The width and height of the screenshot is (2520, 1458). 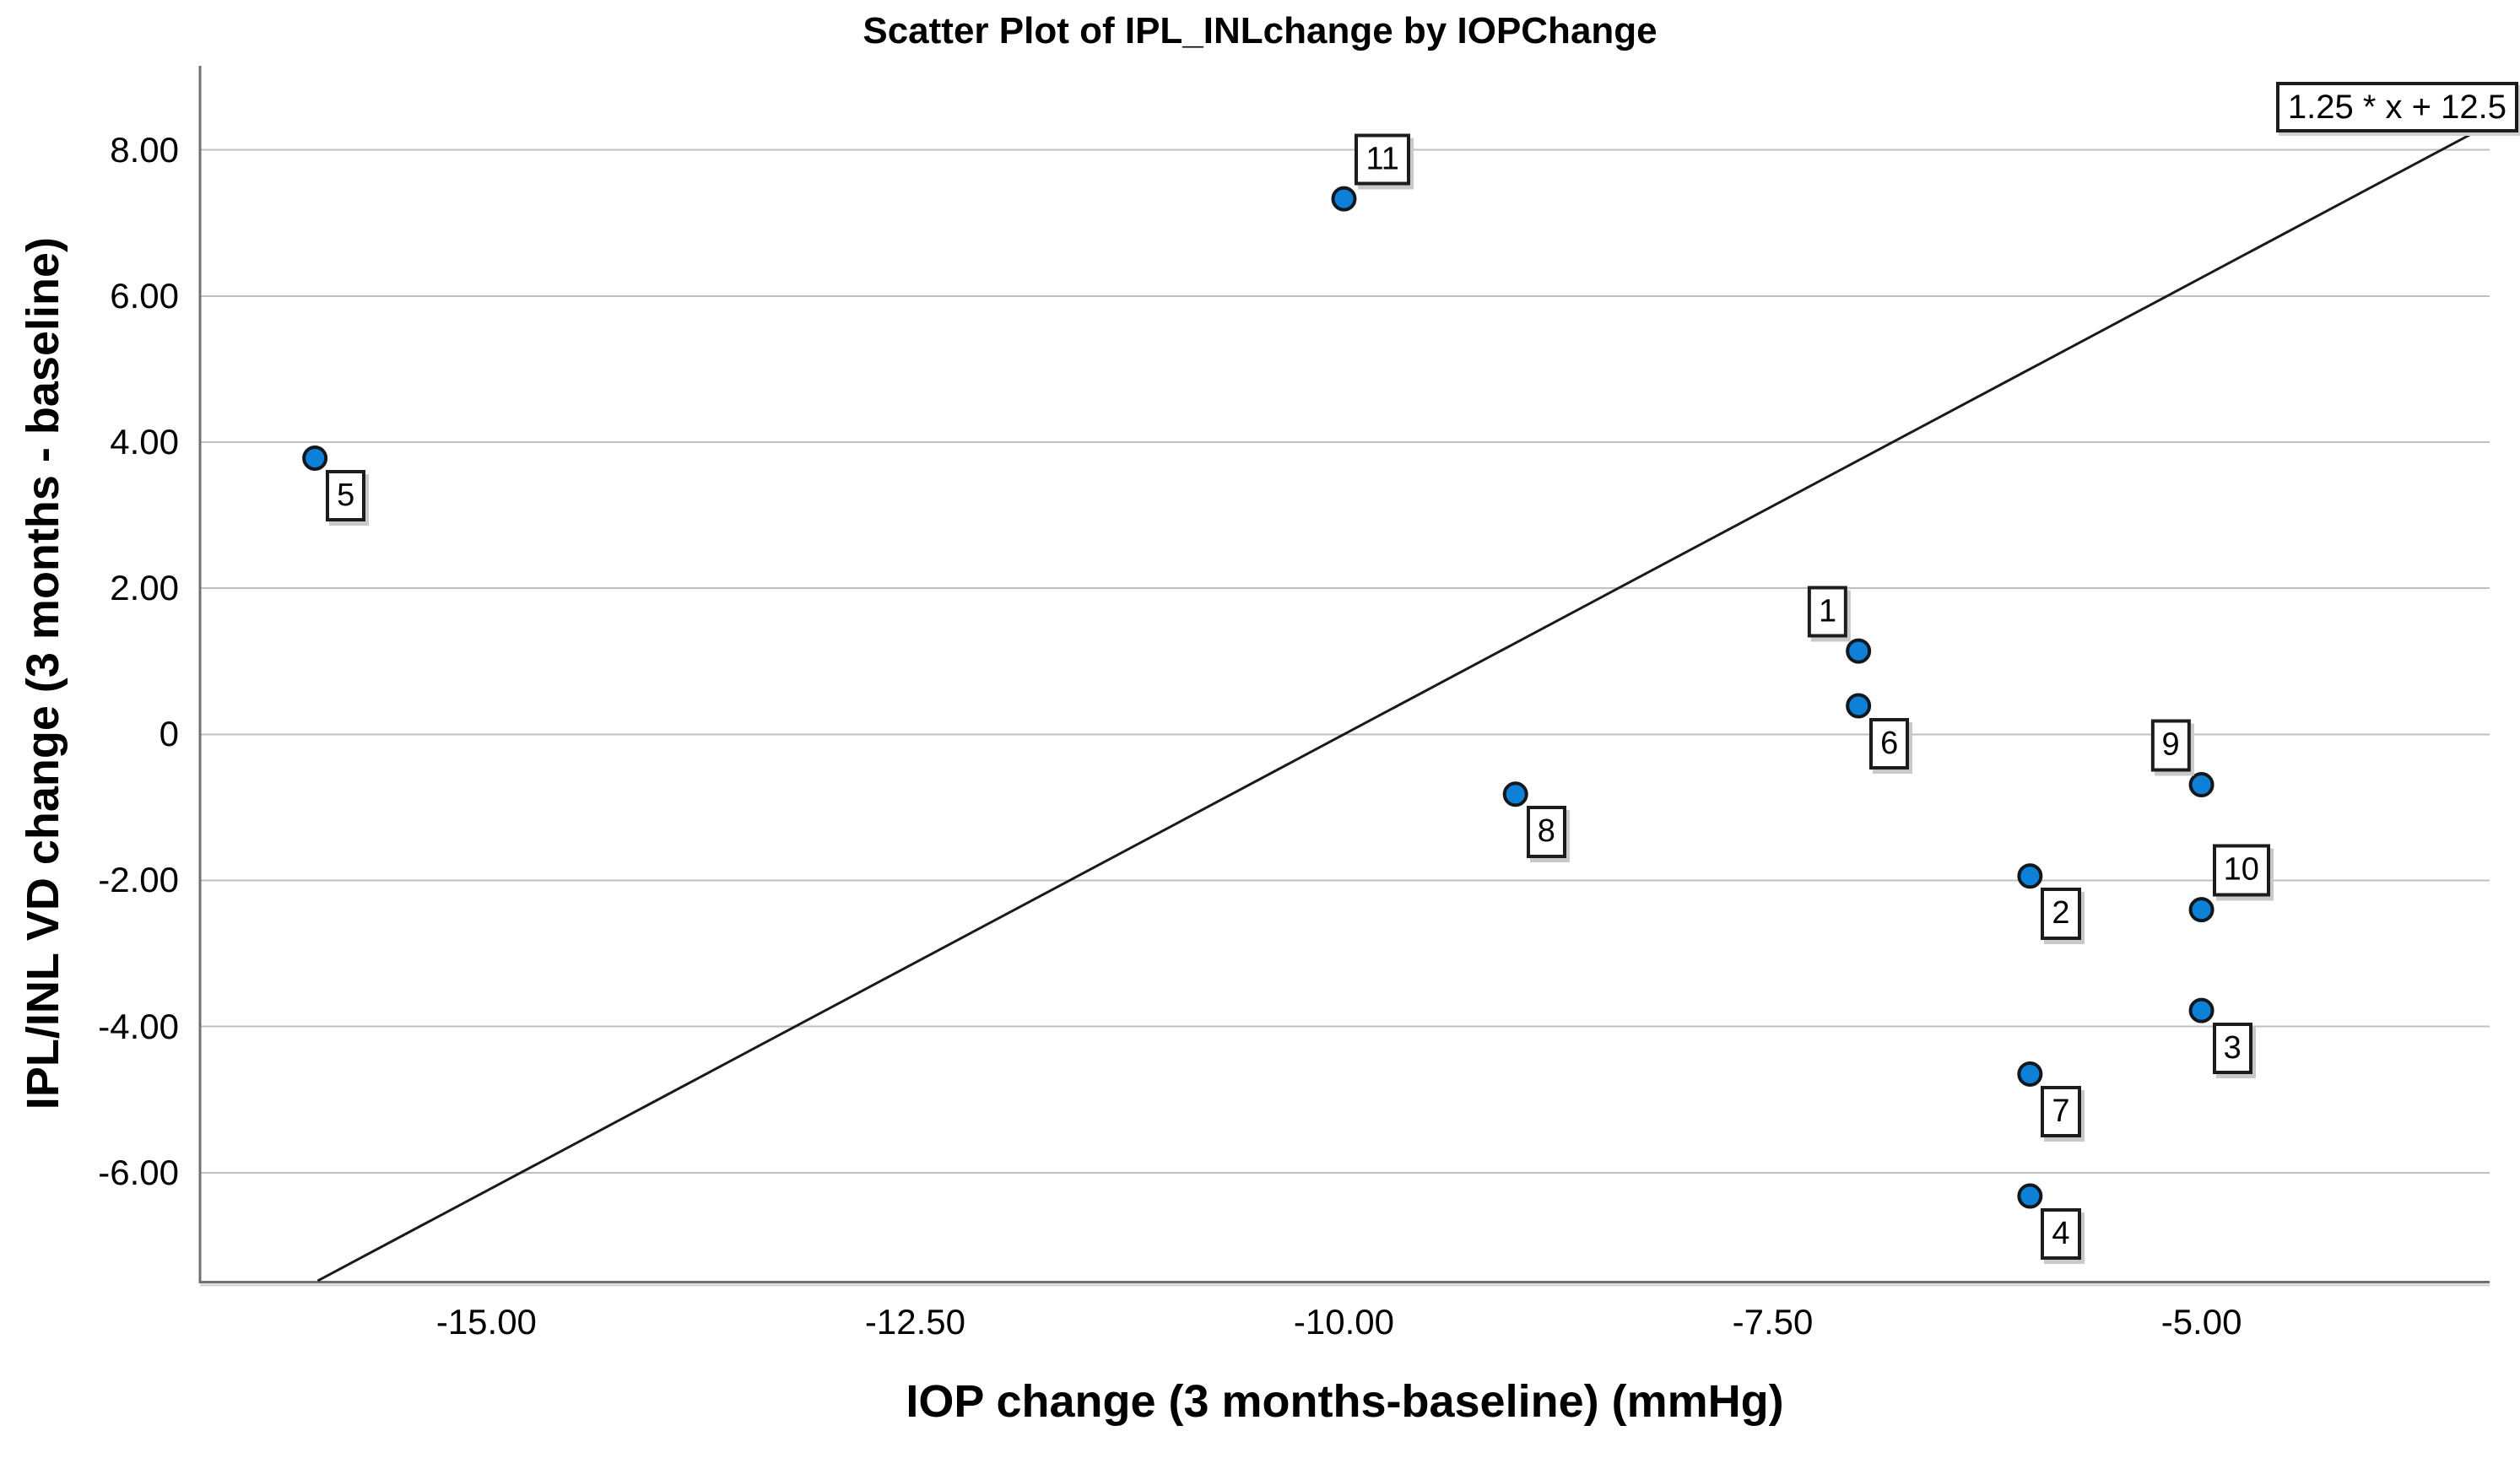 I want to click on y-tick-label-0: 0, so click(x=169, y=734).